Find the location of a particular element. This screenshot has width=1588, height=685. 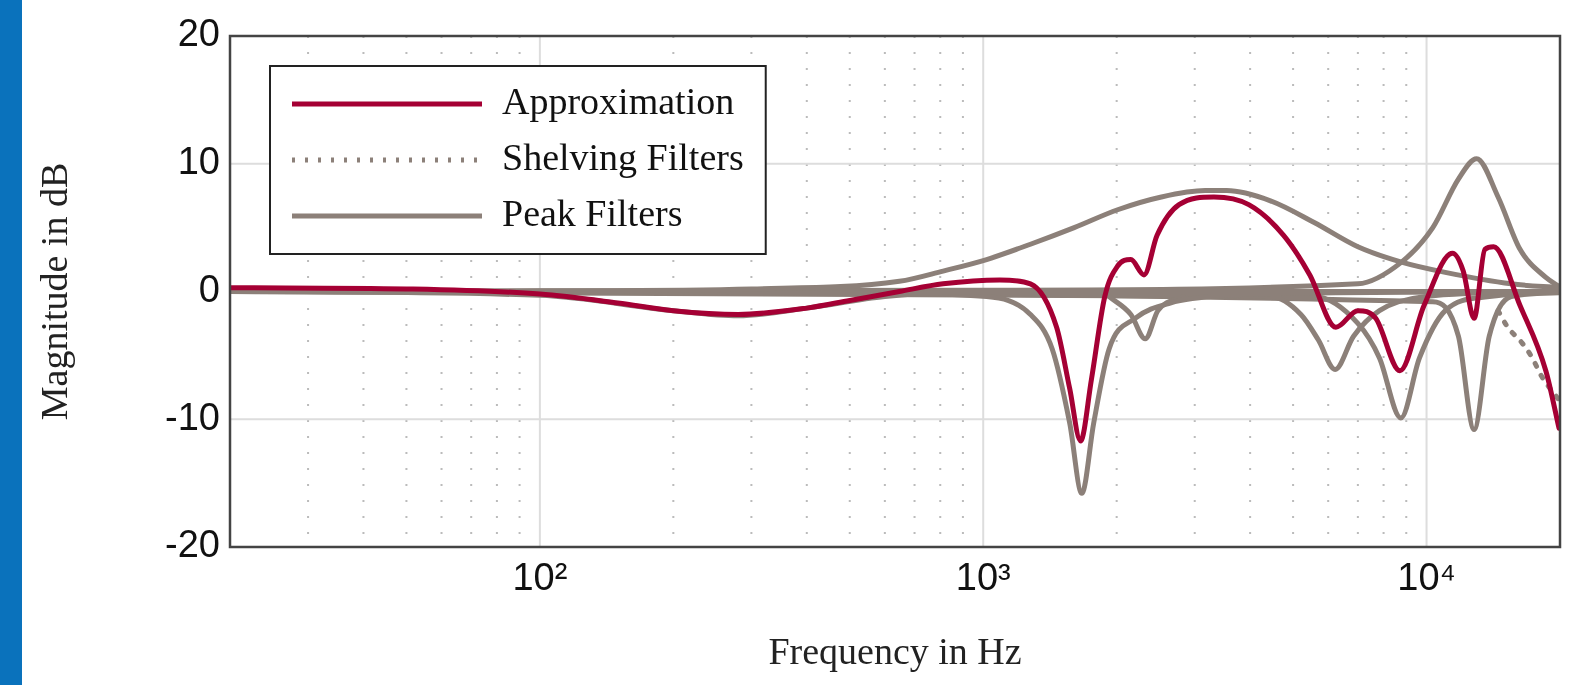

y-axis-title: Magnitude in dB is located at coordinates (53, 291).